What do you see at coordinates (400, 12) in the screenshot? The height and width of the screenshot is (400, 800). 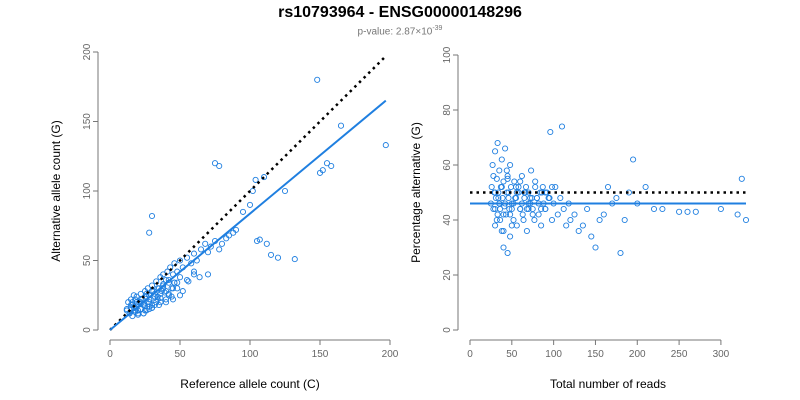 I see `chart-title: rs10793964 - ENSG00000148296` at bounding box center [400, 12].